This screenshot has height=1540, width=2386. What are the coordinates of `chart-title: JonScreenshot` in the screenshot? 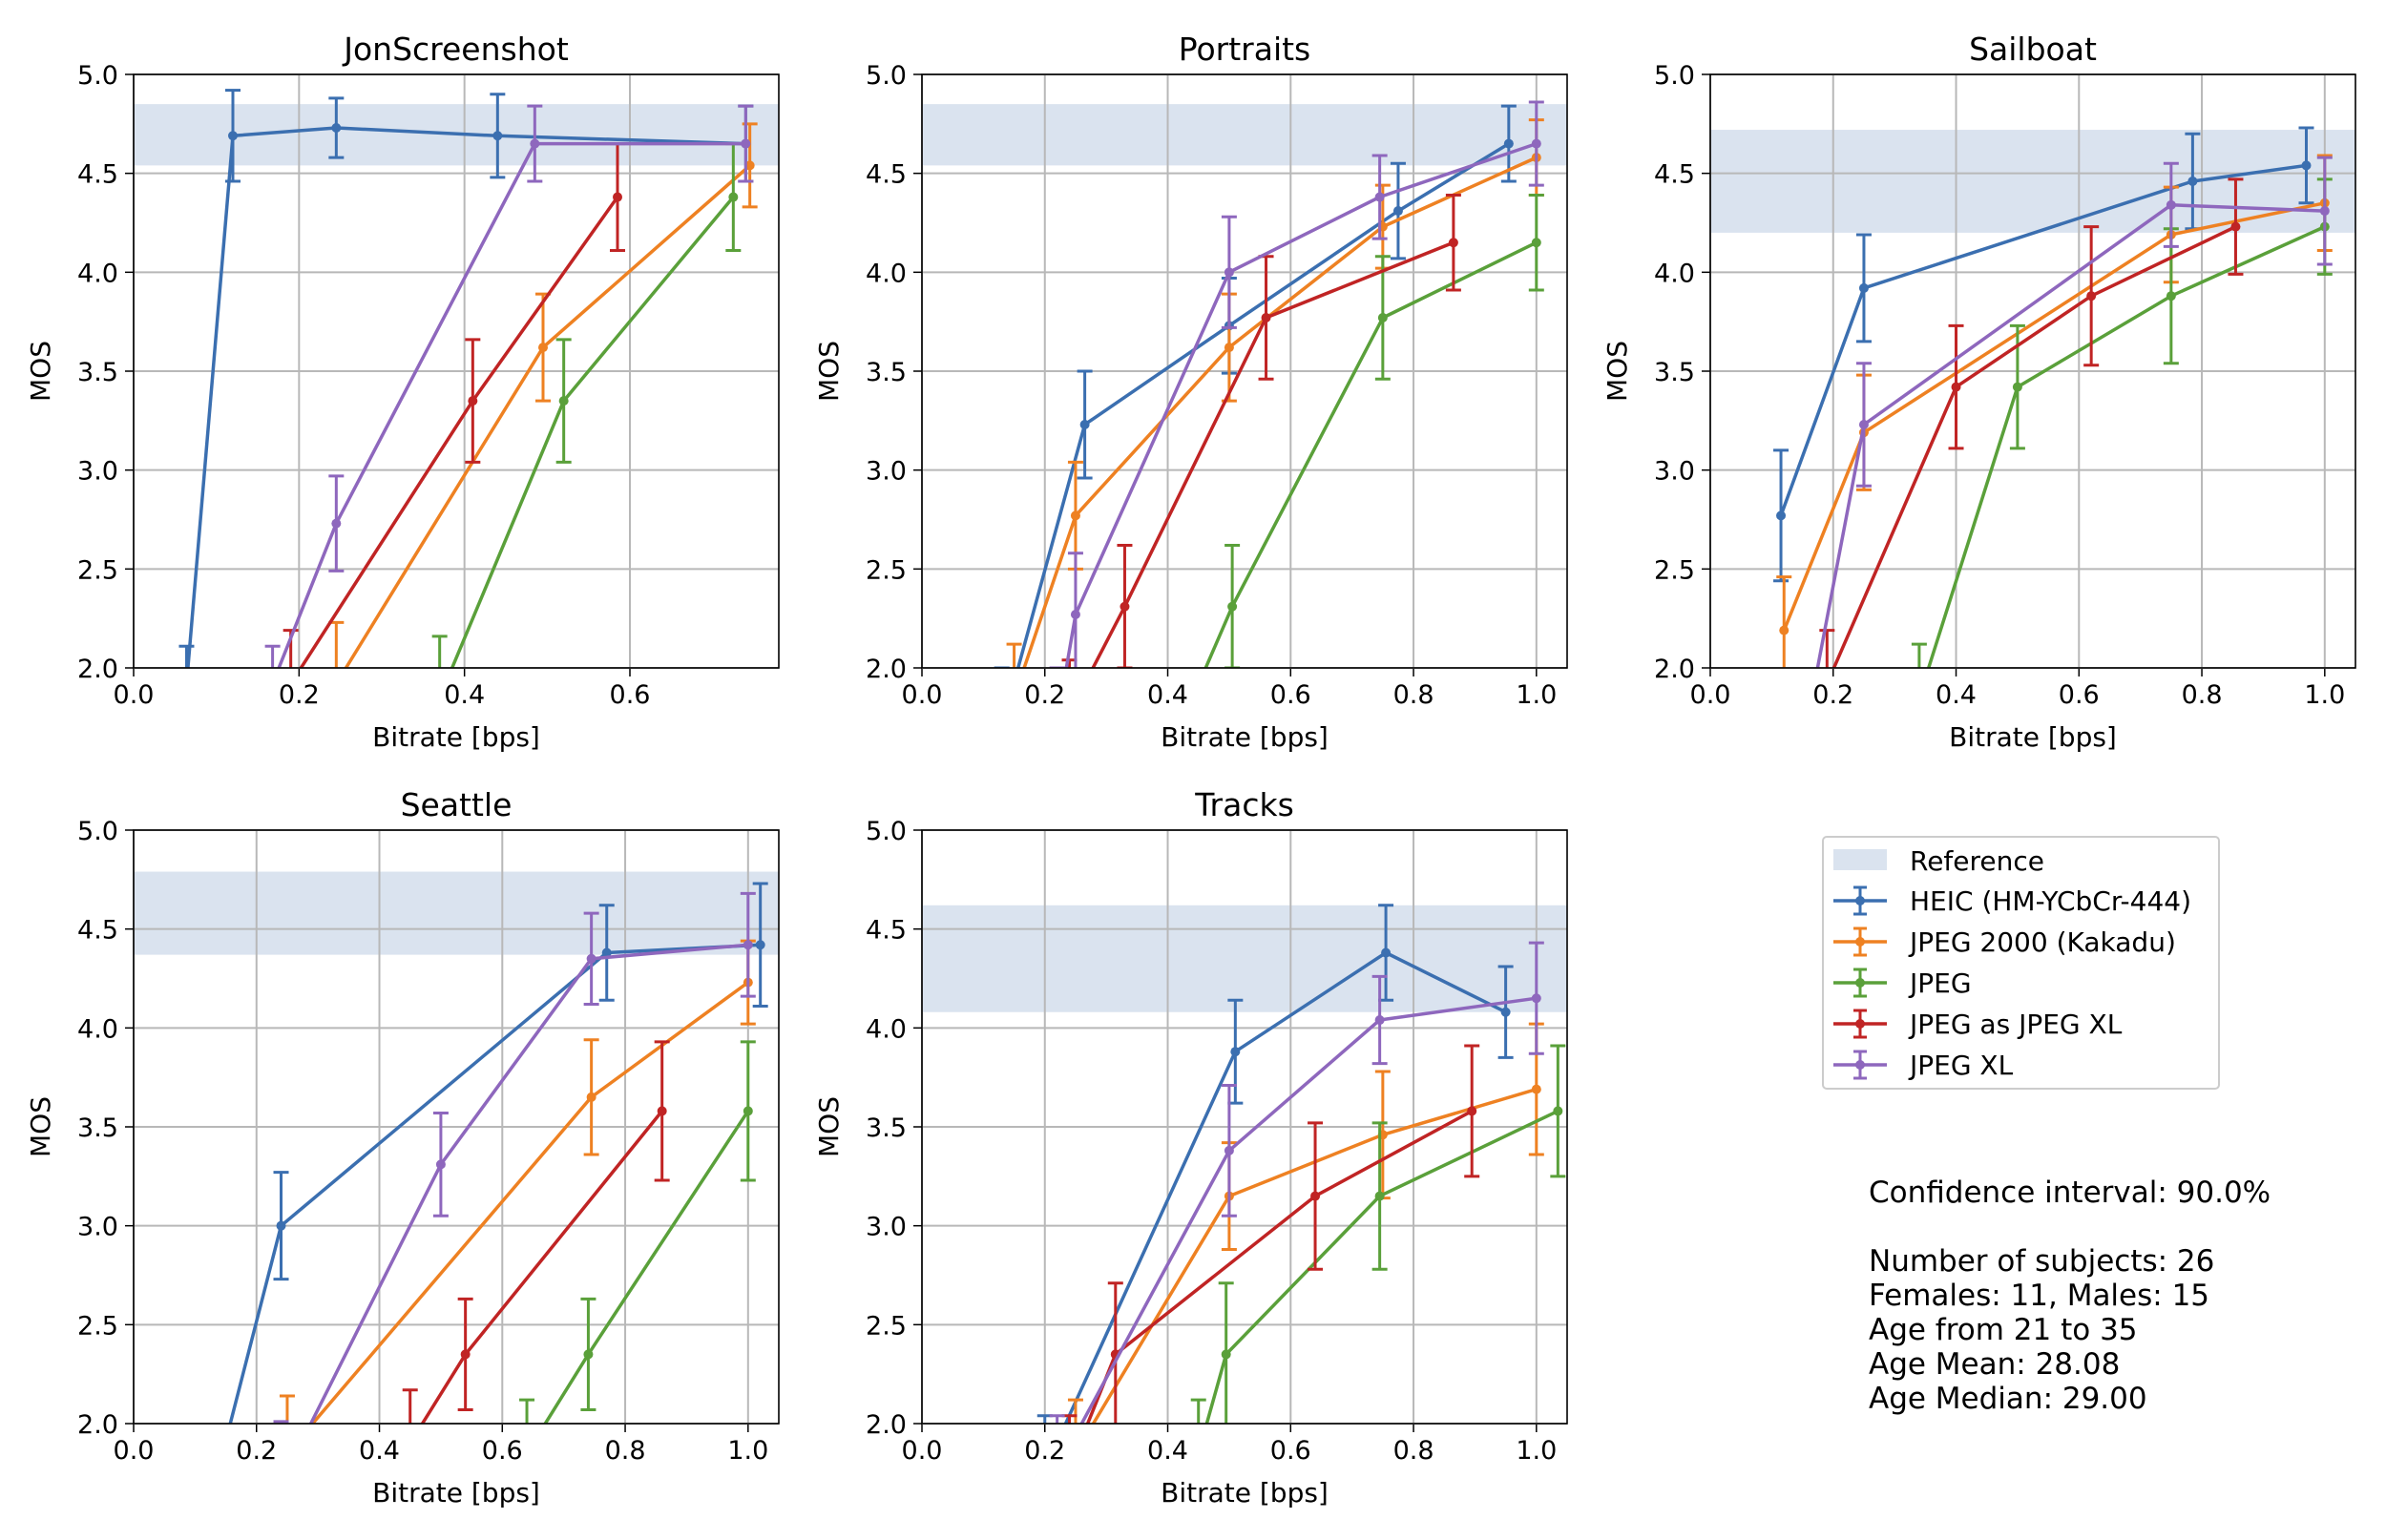 It's located at (455, 50).